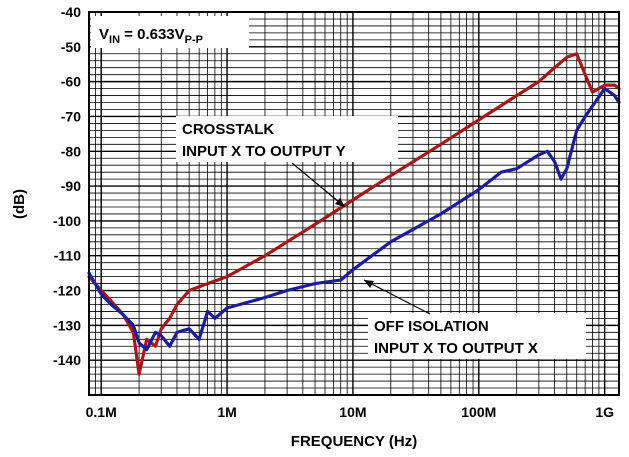  What do you see at coordinates (228, 129) in the screenshot?
I see `crosstalk-label-line1: CROSSTALK` at bounding box center [228, 129].